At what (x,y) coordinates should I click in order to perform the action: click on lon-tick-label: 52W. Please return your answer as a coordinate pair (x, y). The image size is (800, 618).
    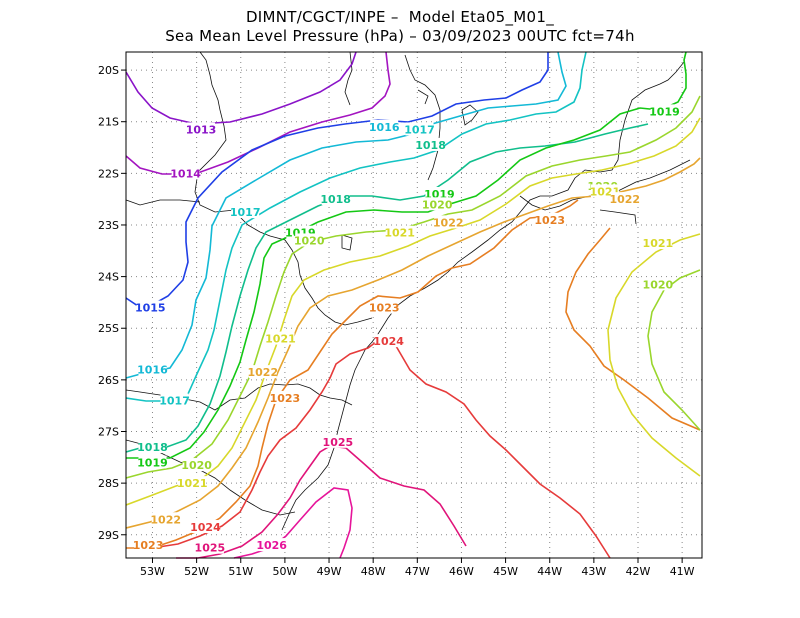
    Looking at the image, I should click on (196, 571).